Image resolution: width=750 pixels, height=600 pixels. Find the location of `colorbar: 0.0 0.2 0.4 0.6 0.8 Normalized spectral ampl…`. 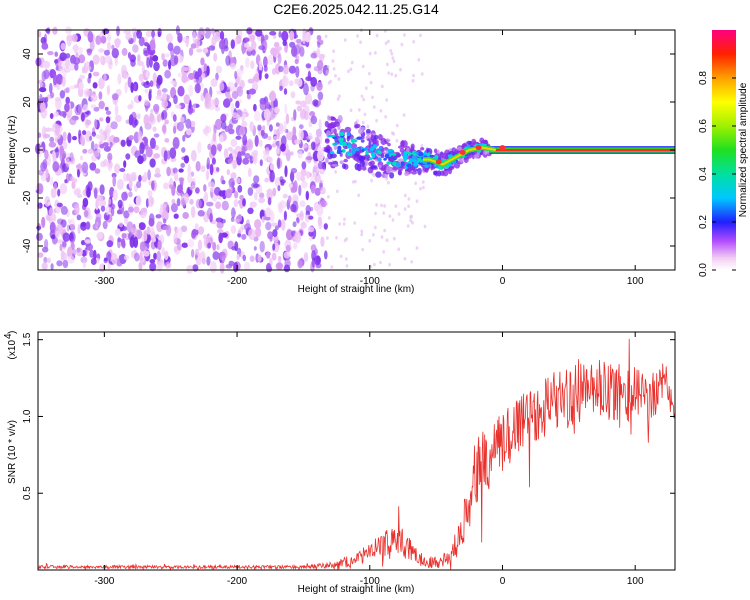

colorbar: 0.0 0.2 0.4 0.6 0.8 Normalized spectral ampl… is located at coordinates (723, 153).